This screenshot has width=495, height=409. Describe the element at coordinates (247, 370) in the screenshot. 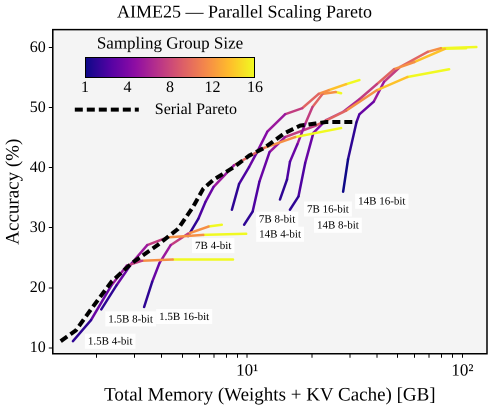

I see `x-tick-label: 10¹` at that location.